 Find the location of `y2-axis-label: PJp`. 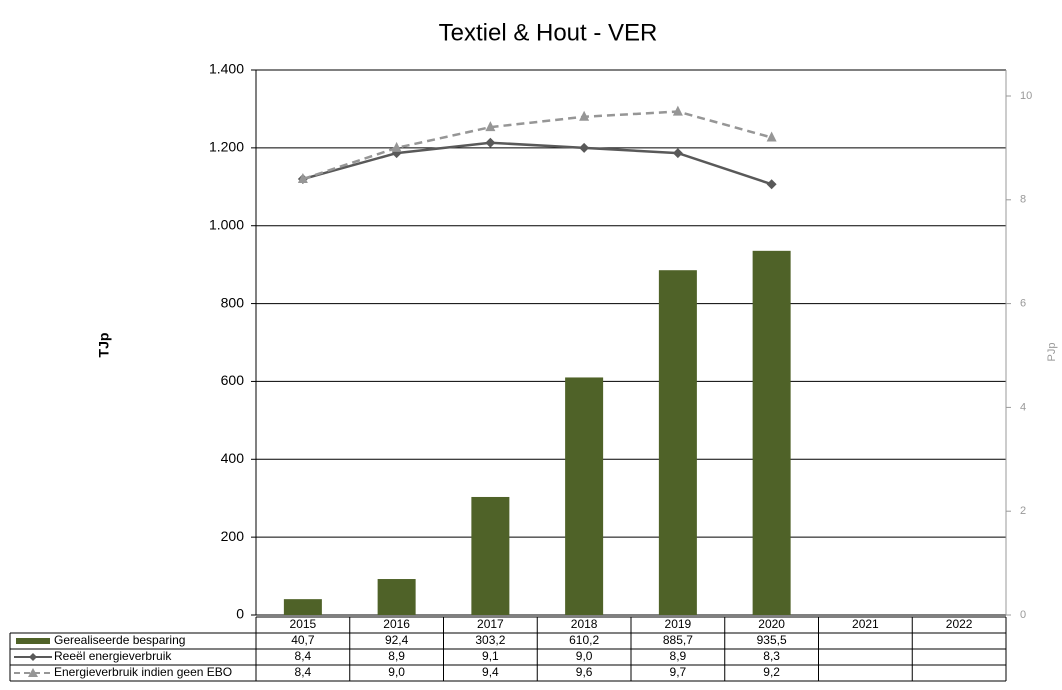

y2-axis-label: PJp is located at coordinates (1052, 352).